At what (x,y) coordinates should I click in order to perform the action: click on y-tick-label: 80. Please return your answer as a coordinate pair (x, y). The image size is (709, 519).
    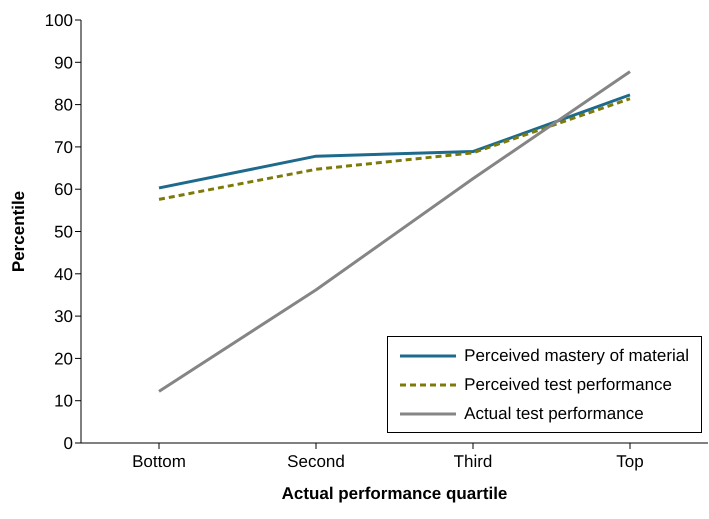
    Looking at the image, I should click on (63, 105).